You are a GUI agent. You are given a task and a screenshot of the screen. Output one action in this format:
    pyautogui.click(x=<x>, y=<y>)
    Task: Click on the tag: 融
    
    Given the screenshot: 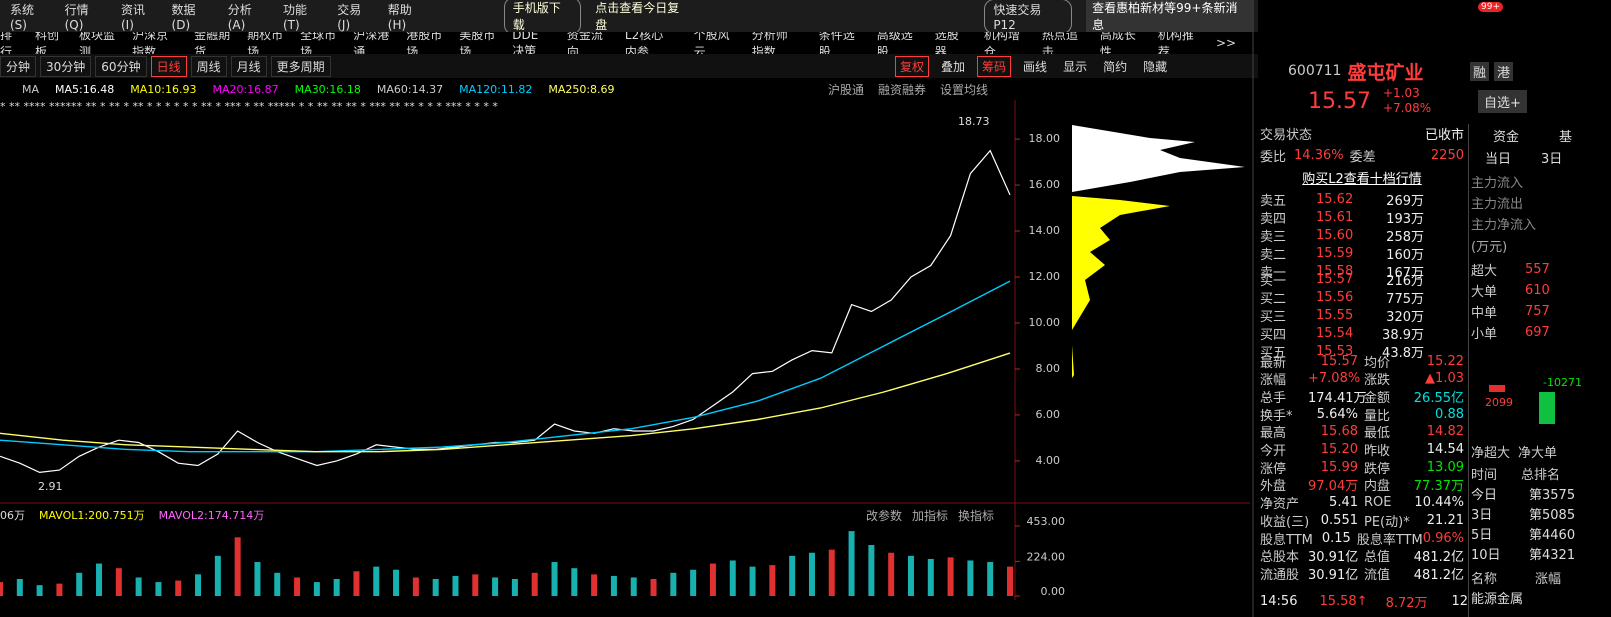 What is the action you would take?
    pyautogui.click(x=1480, y=71)
    